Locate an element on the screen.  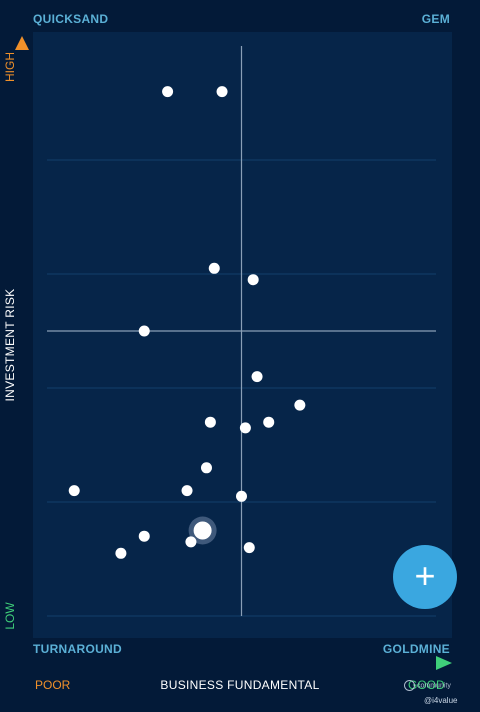
add-button: + is located at coordinates (425, 577).